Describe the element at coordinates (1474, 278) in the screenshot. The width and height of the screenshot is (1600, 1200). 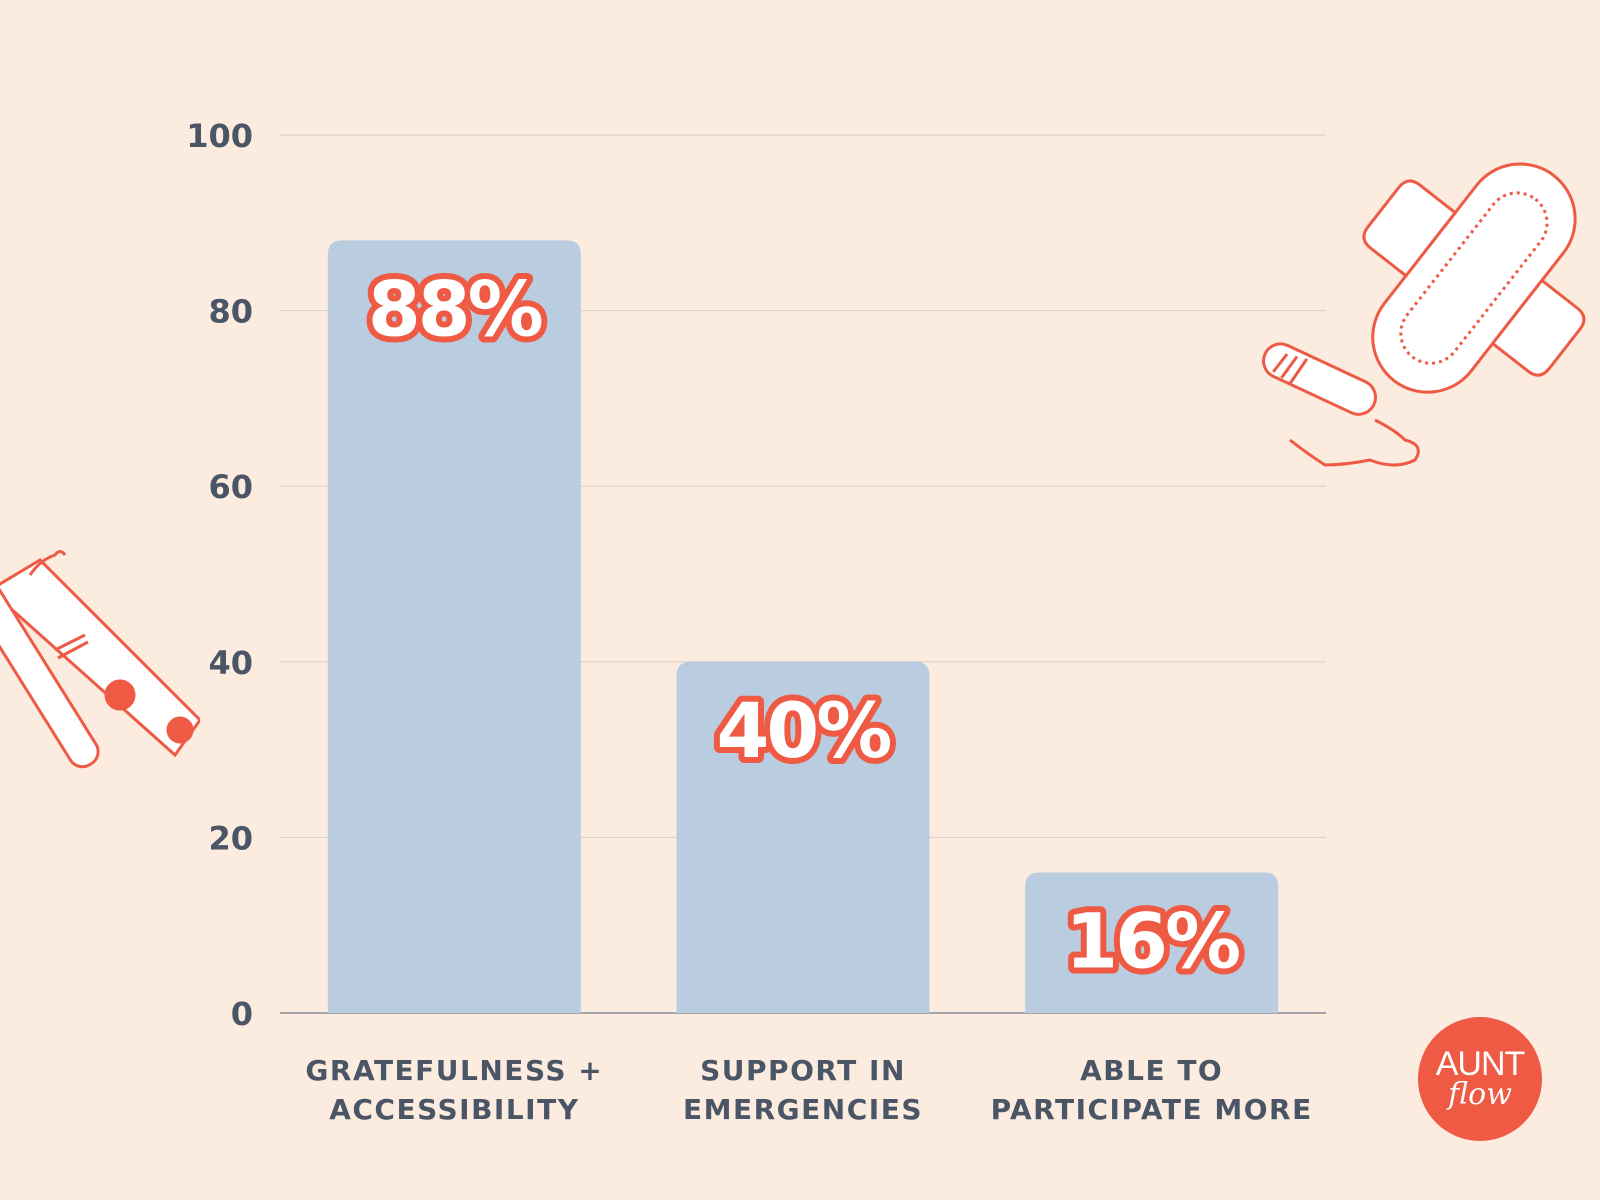
I see `maxi-pad-icon` at that location.